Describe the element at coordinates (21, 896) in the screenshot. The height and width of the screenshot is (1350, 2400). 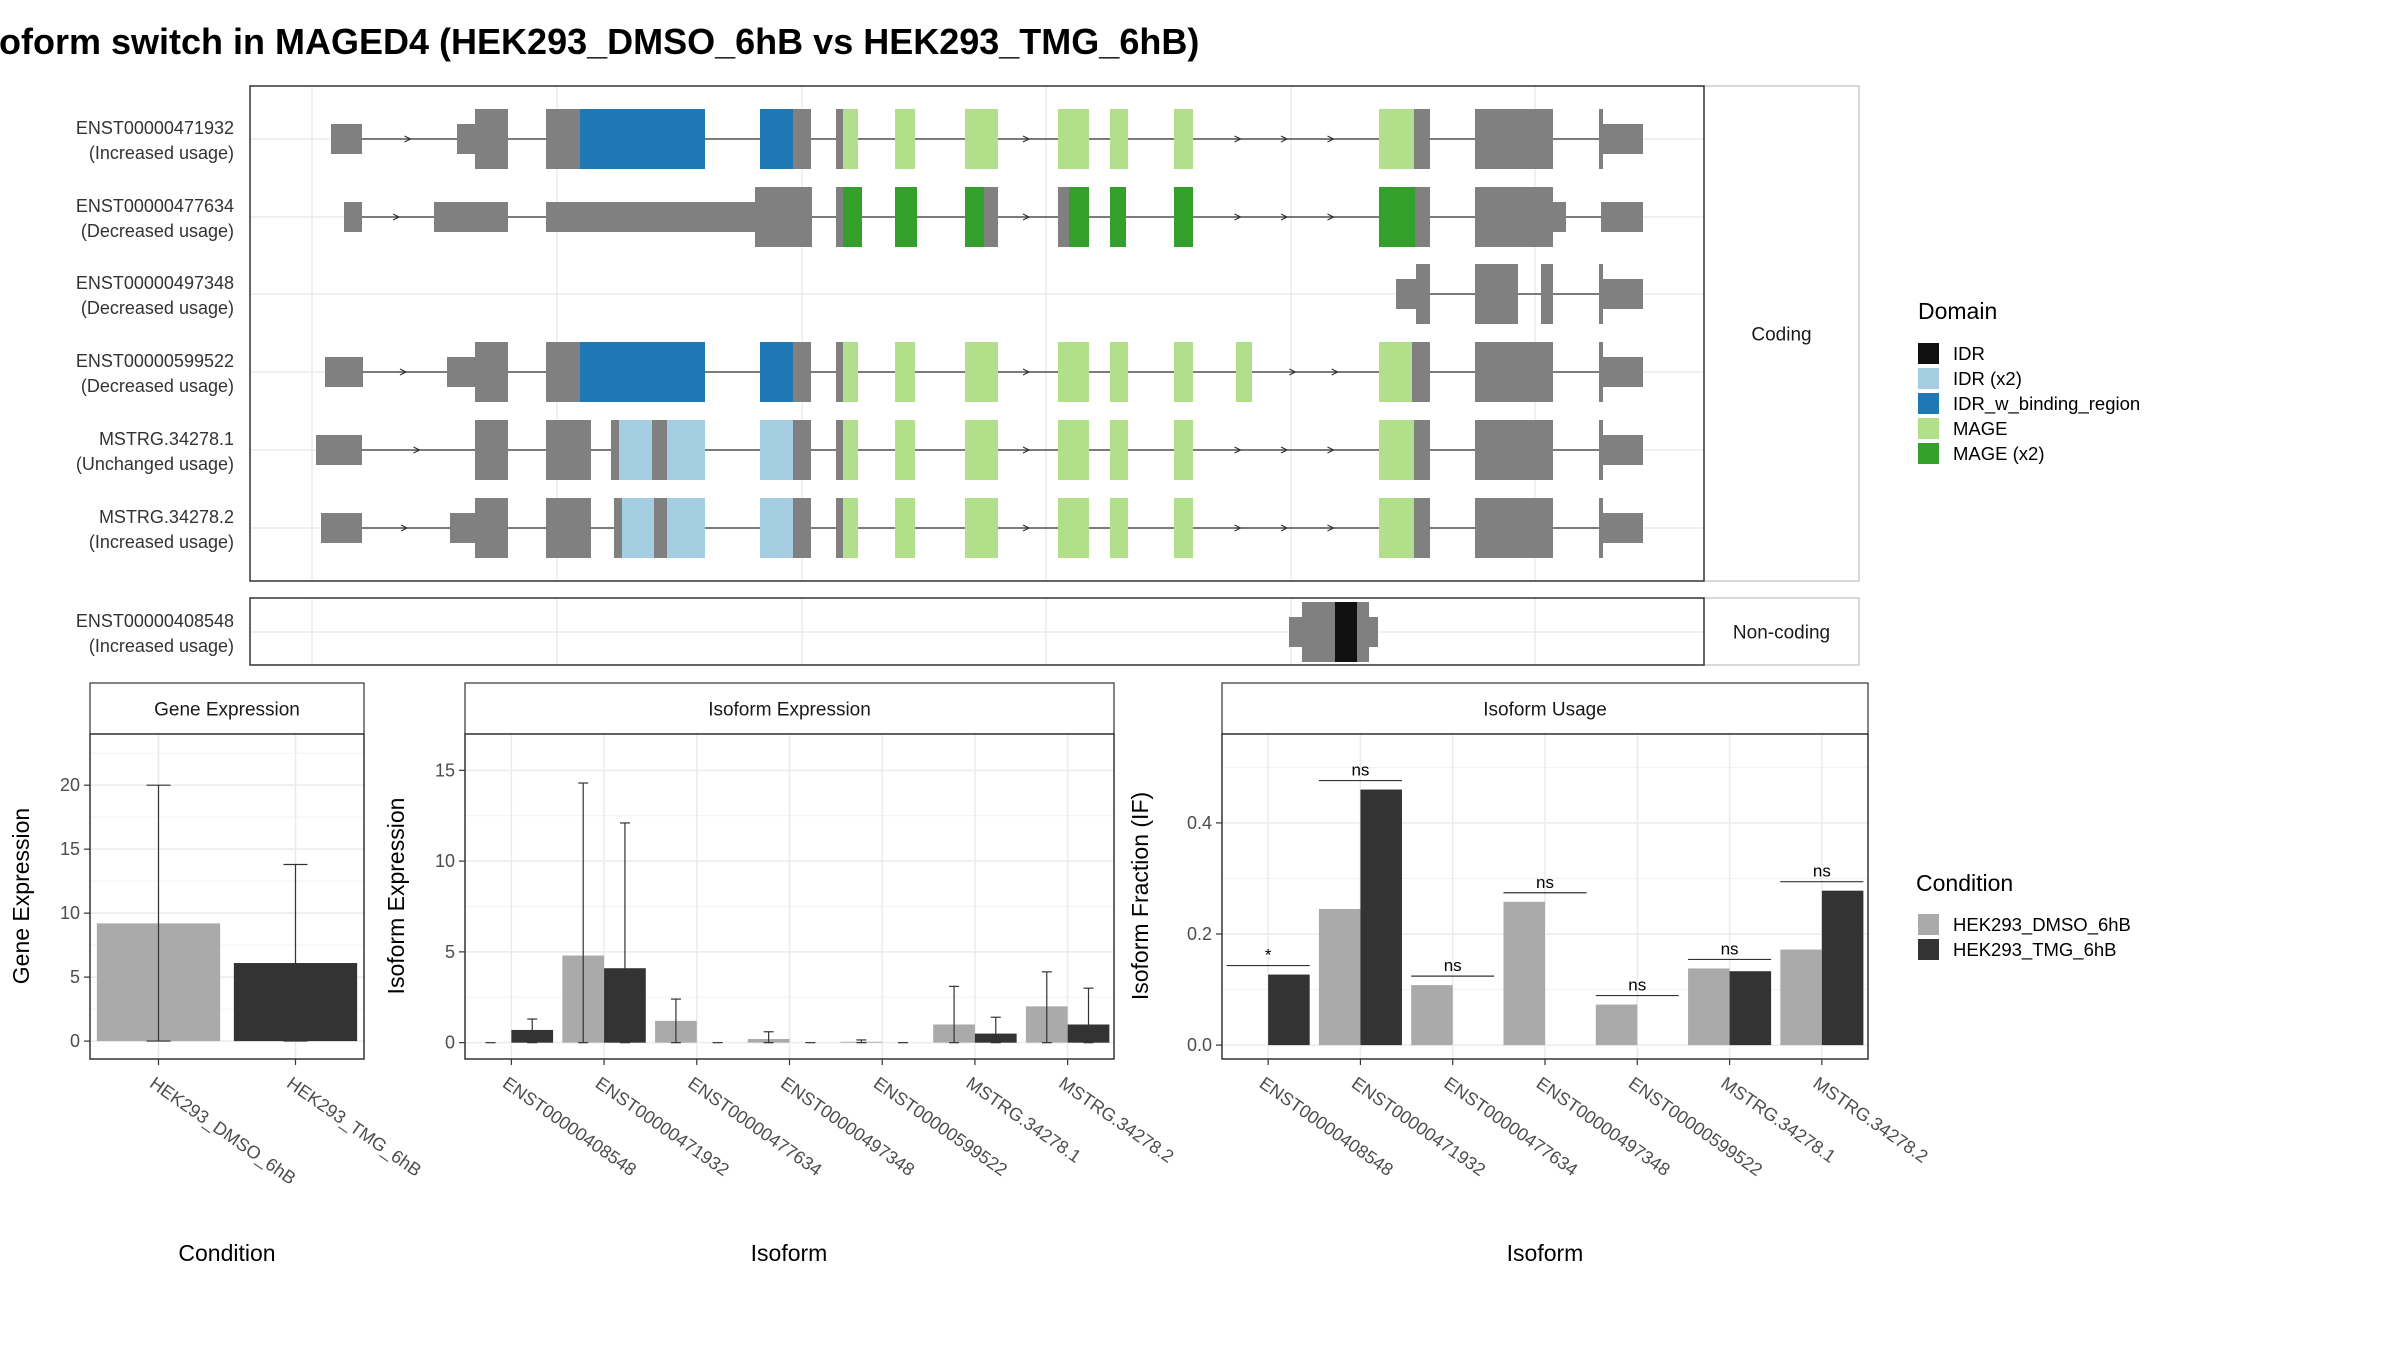
I see `y-axis-title: Gene Expression` at that location.